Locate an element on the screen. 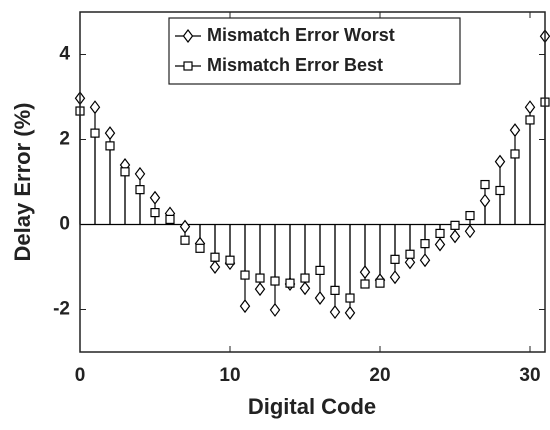  legend: Mismatch Error Worst Mismatch Error Best is located at coordinates (314, 51).